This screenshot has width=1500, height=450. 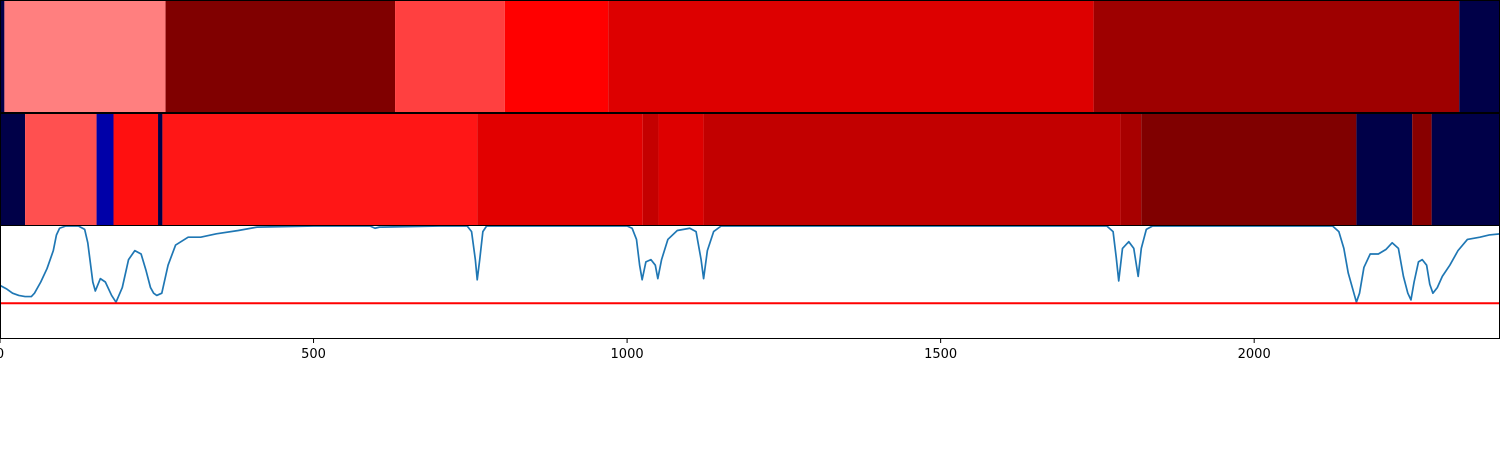 What do you see at coordinates (2, 354) in the screenshot?
I see `x-tick-label: 0` at bounding box center [2, 354].